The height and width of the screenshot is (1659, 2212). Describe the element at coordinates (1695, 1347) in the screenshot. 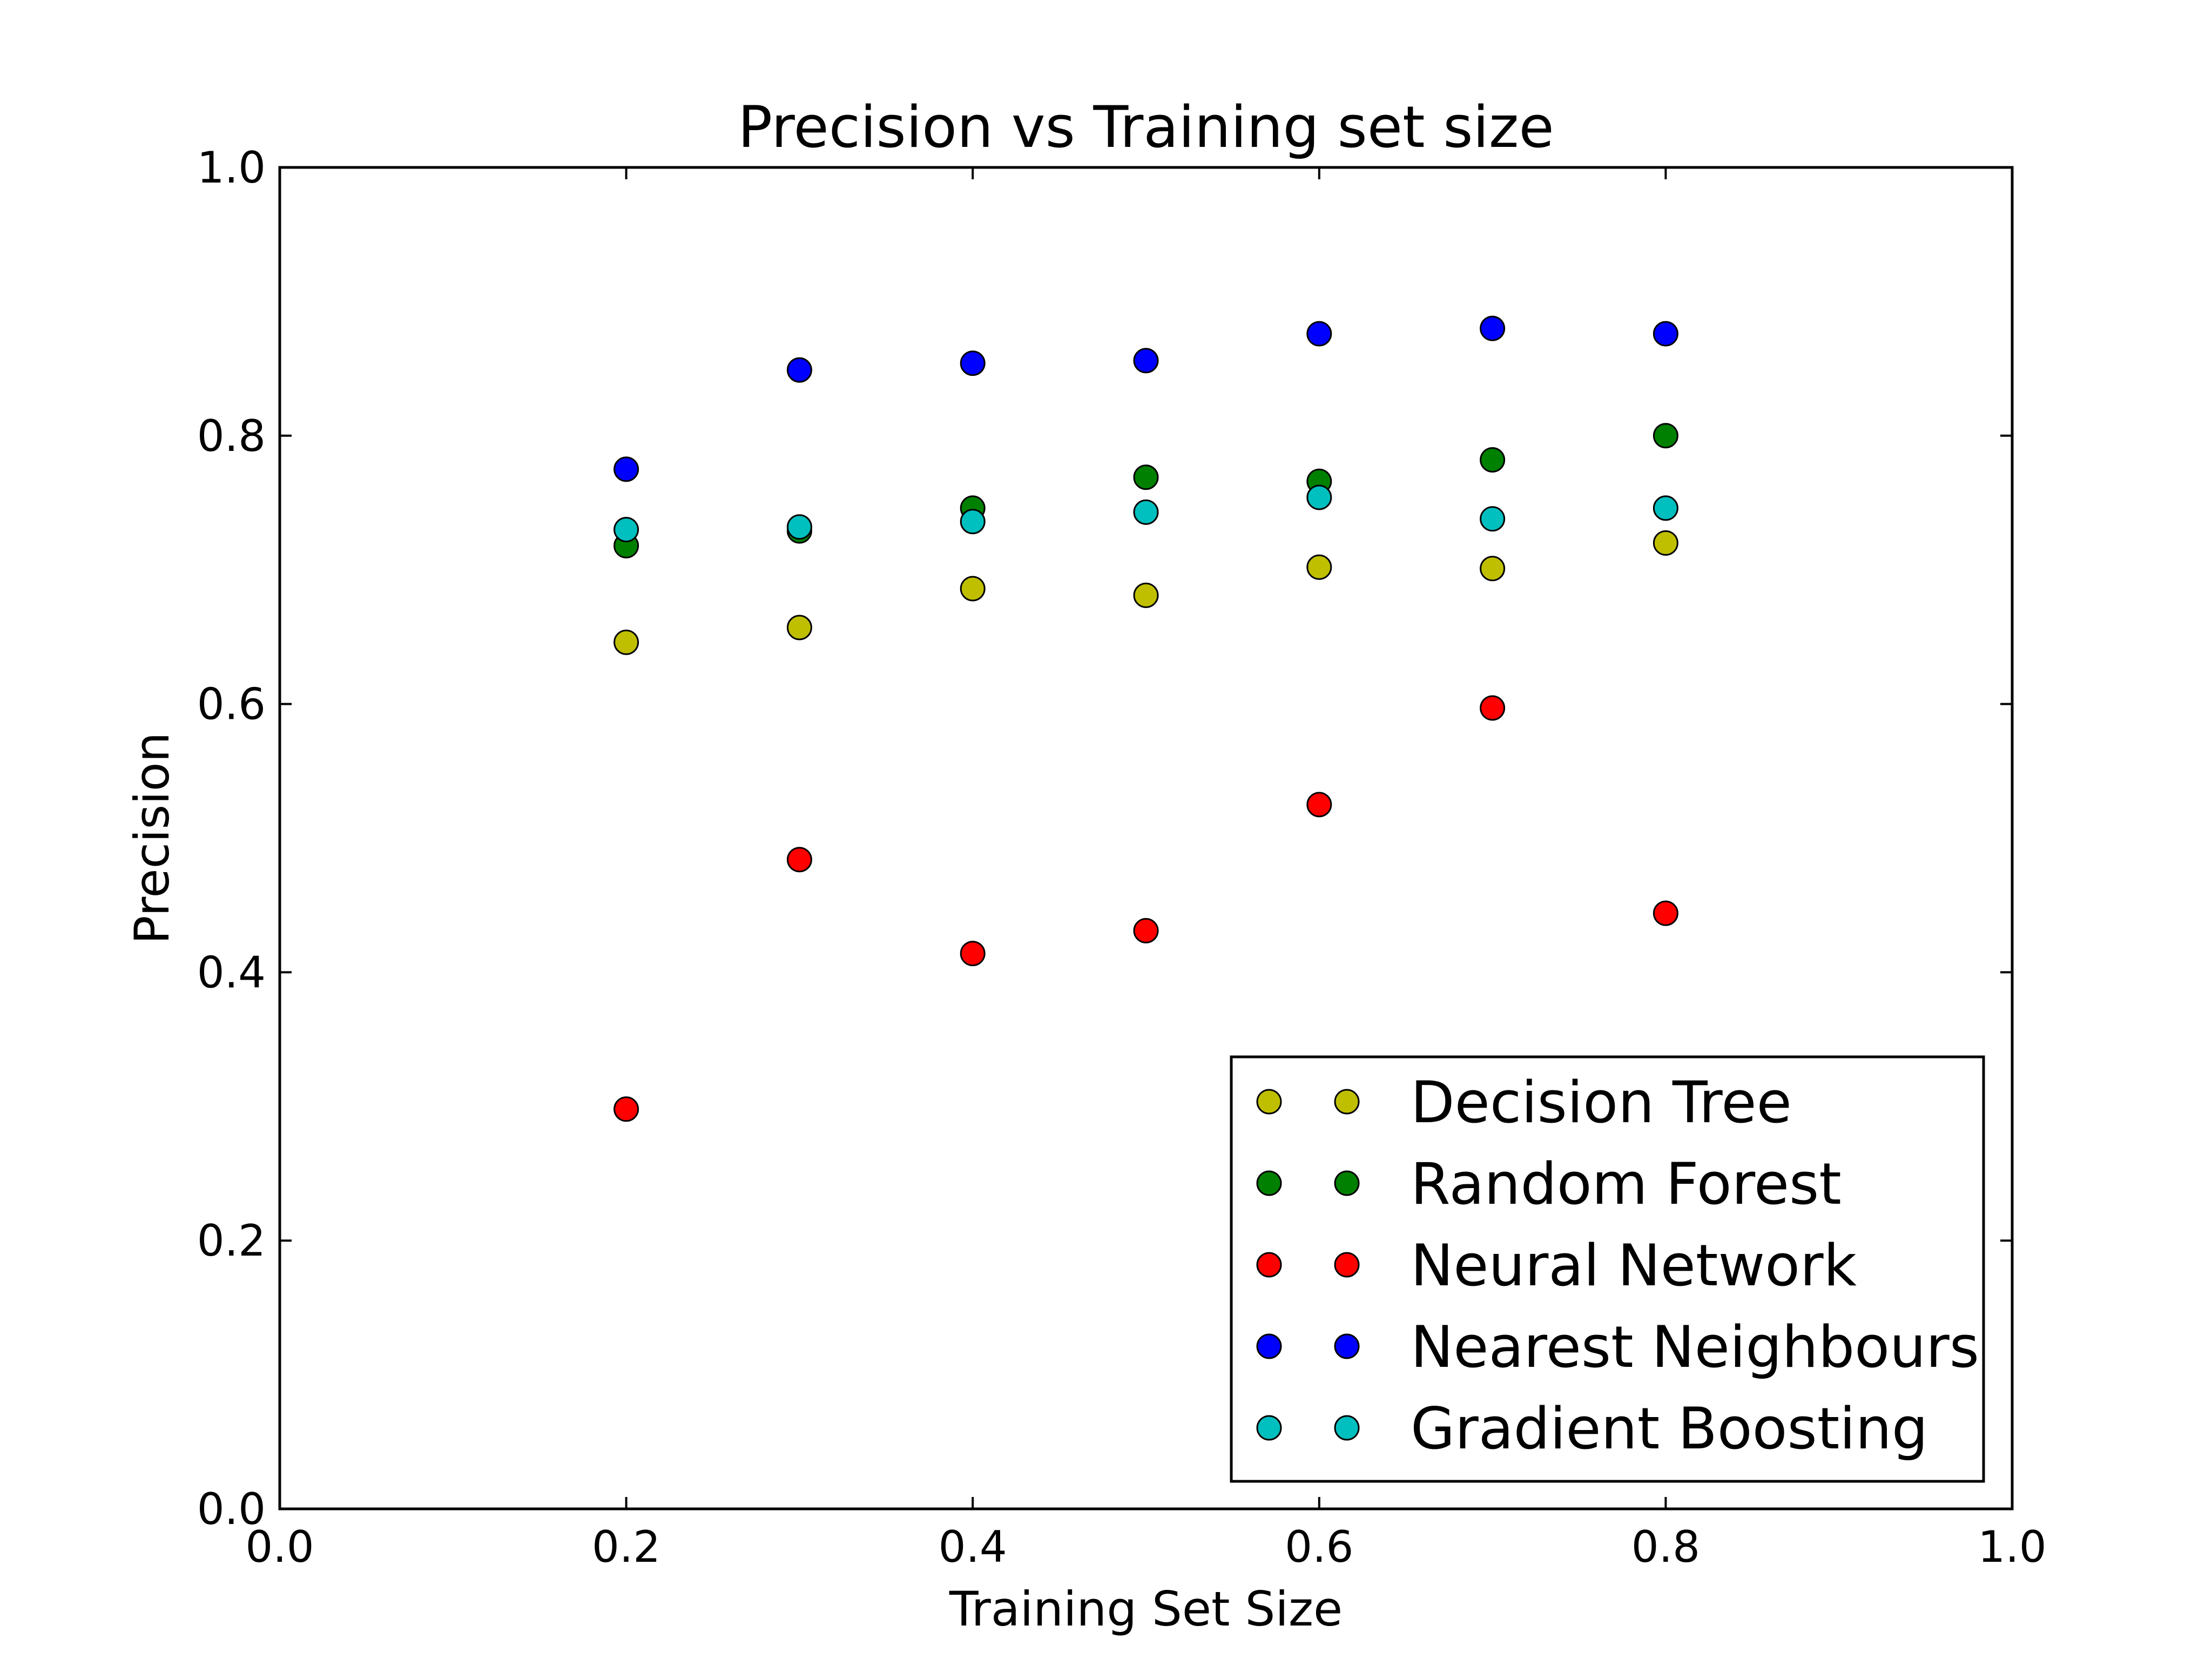

I see `legend-label-nearest-neighbours: Nearest Neighbours` at that location.